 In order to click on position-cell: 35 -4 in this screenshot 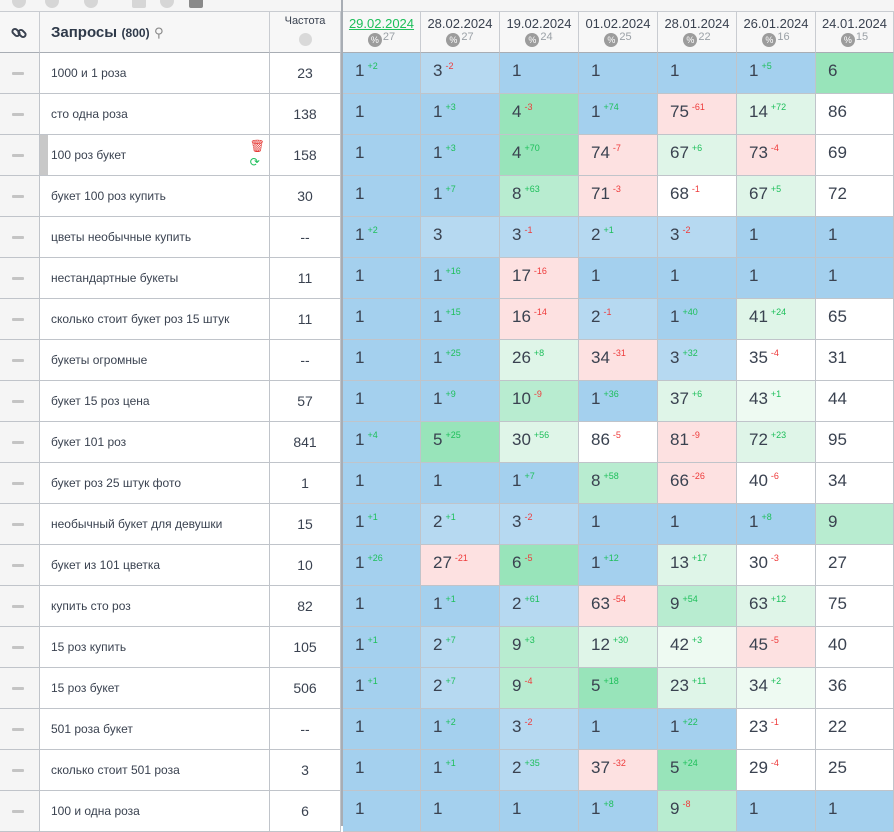, I will do `click(776, 360)`.